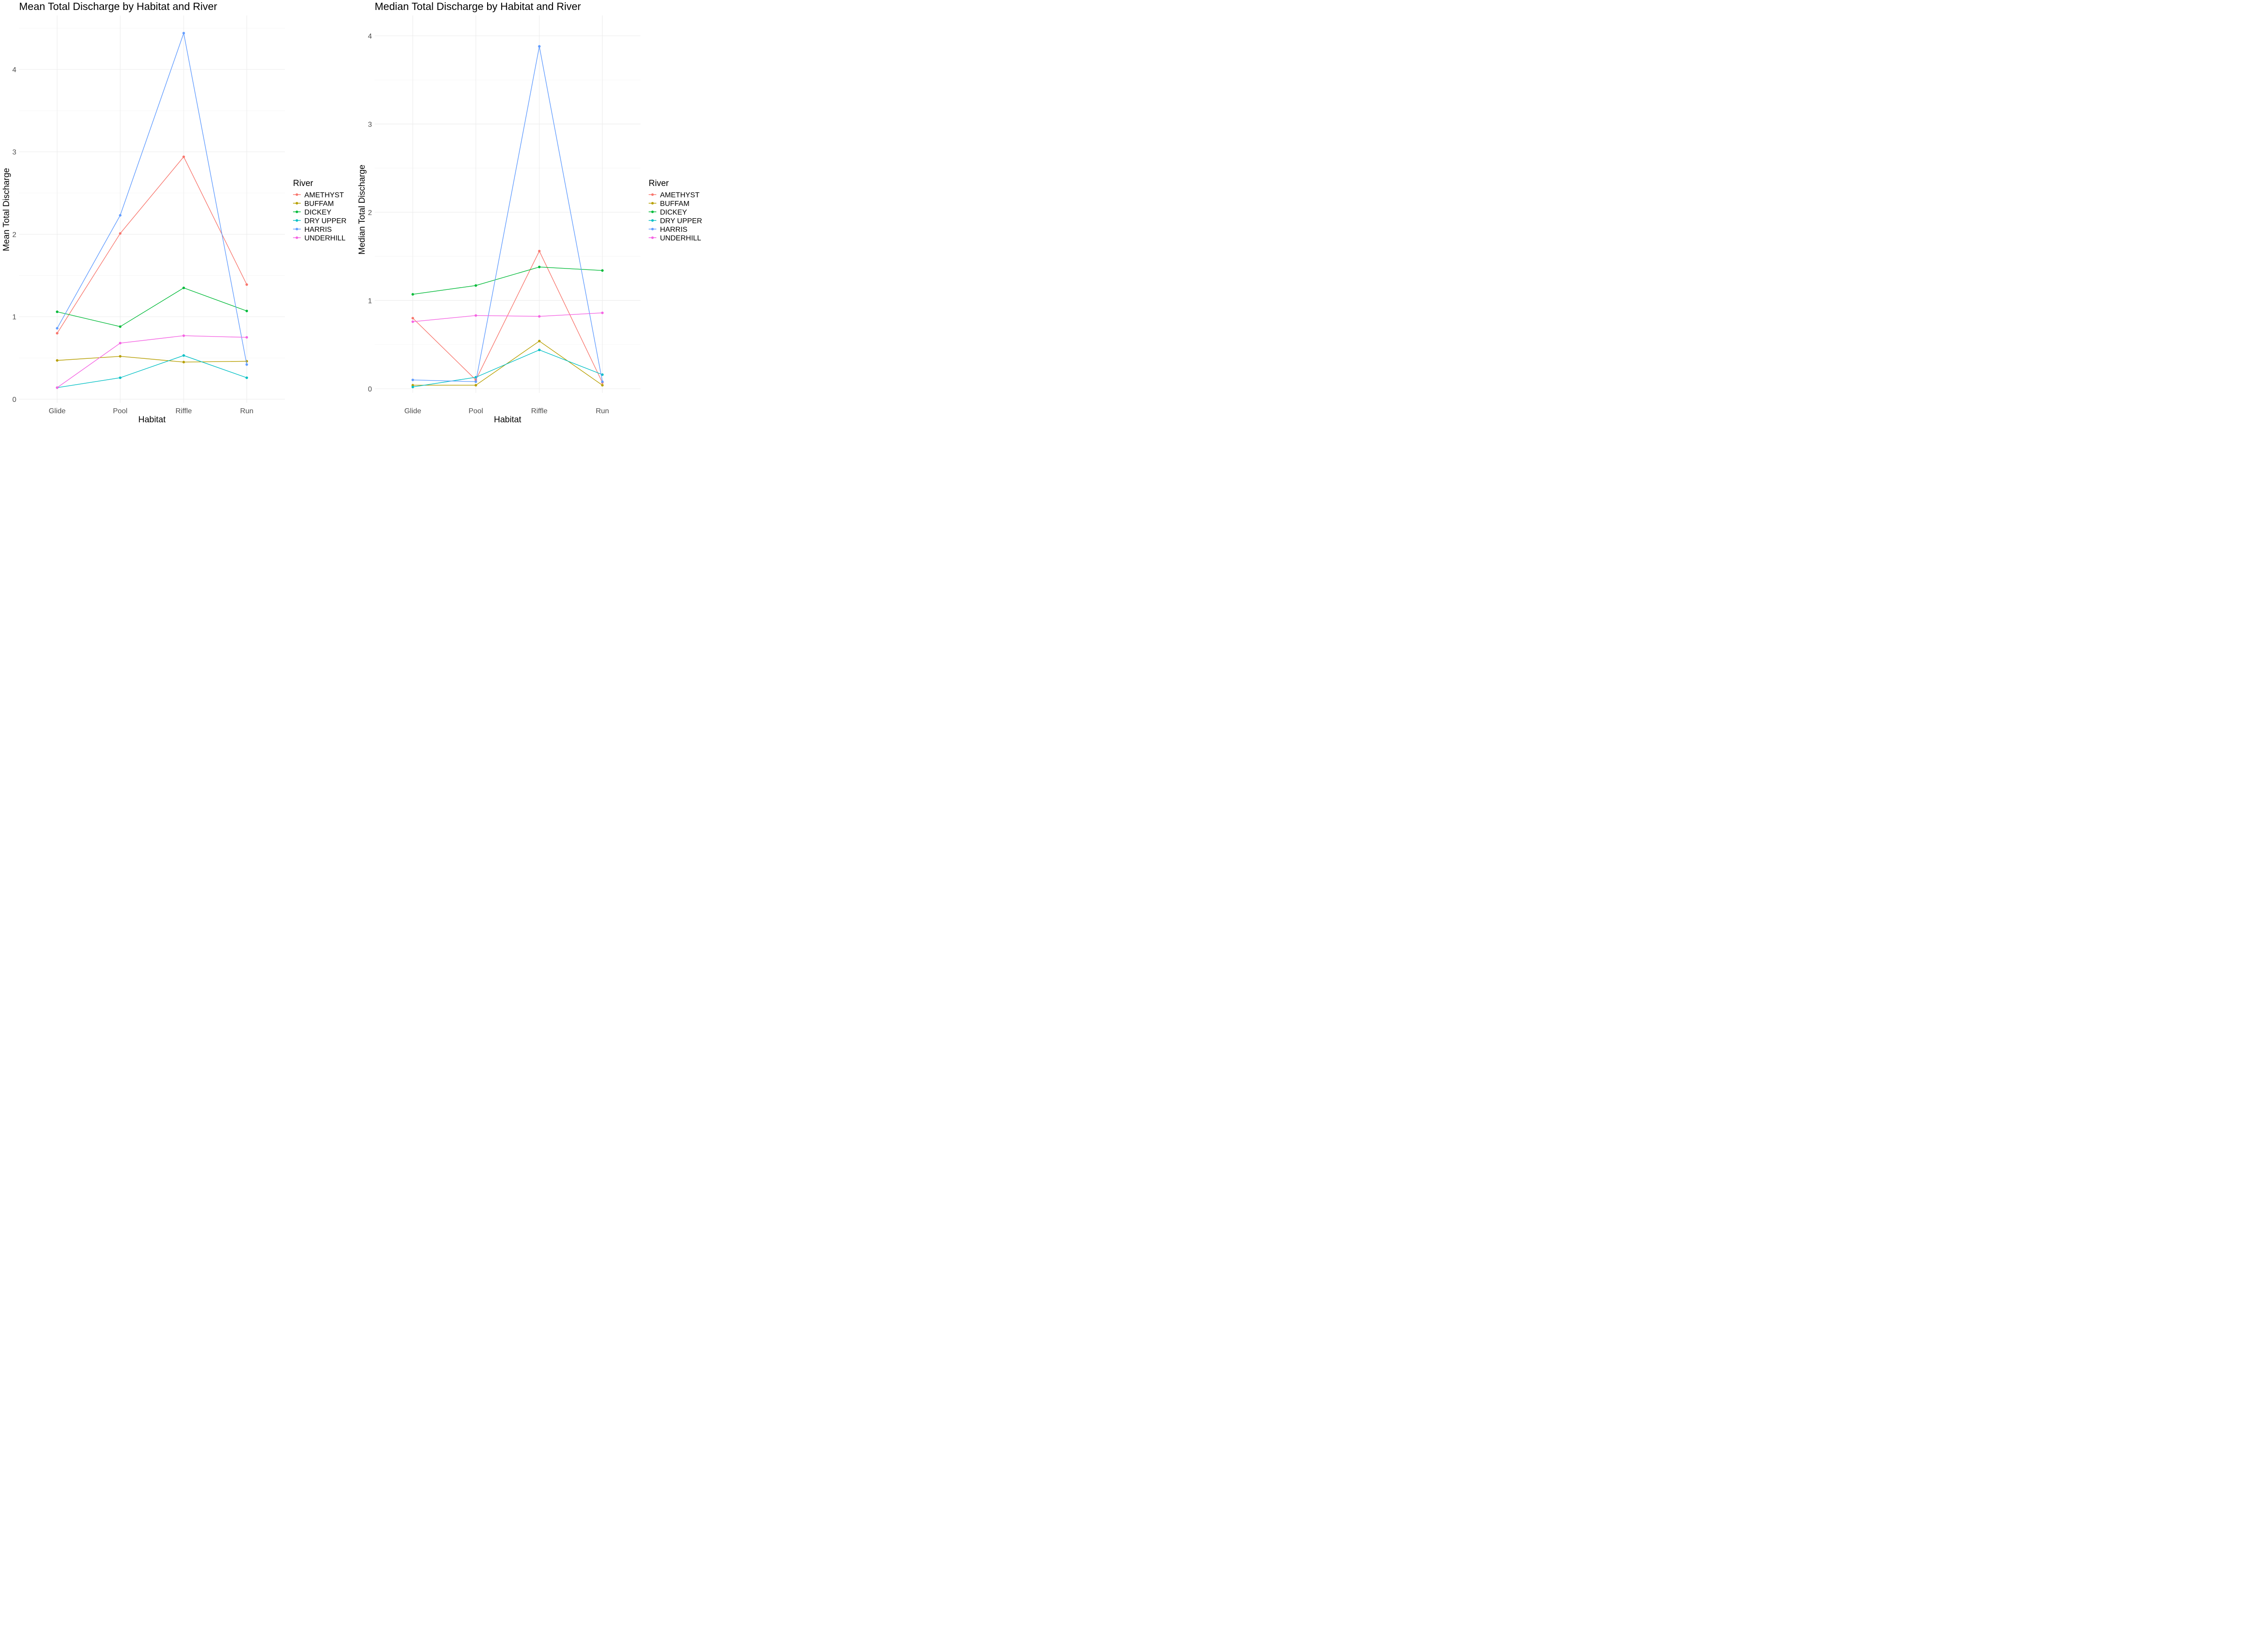 Image resolution: width=2268 pixels, height=1633 pixels. I want to click on legend-label: UNDERHILL, so click(325, 239).